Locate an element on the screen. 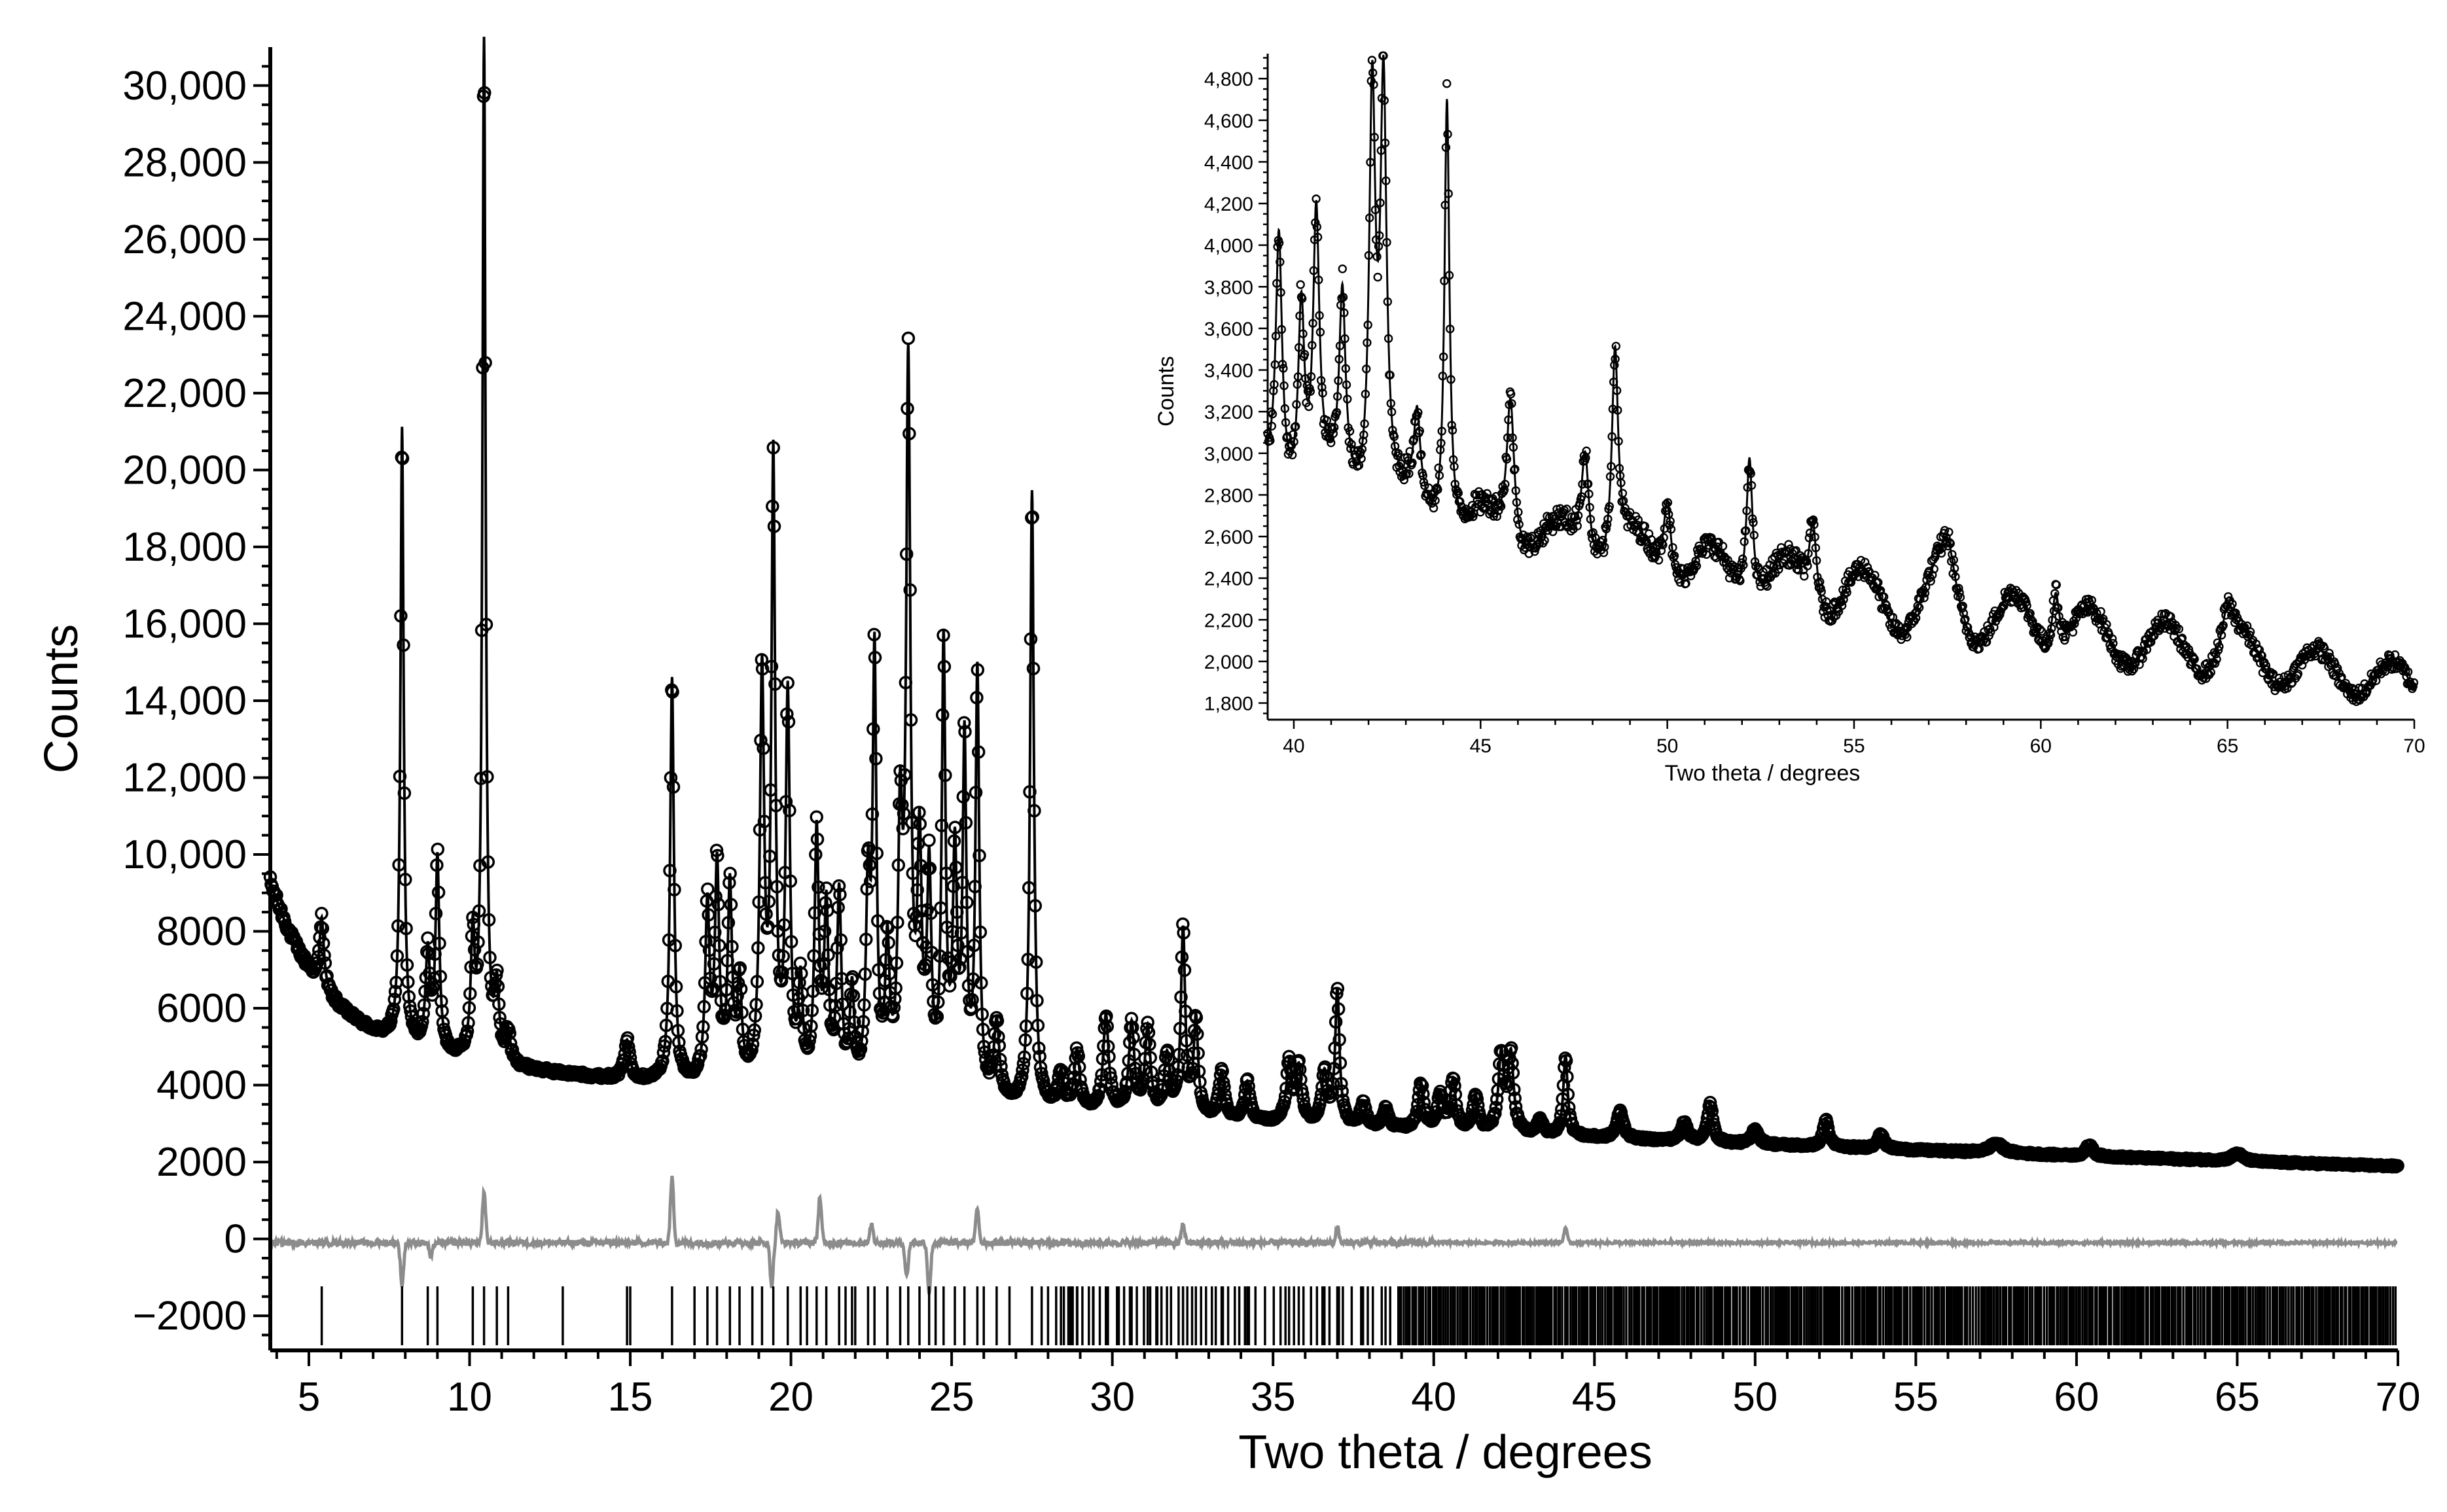  main-y-tick-label: 12,000 is located at coordinates (184, 777).